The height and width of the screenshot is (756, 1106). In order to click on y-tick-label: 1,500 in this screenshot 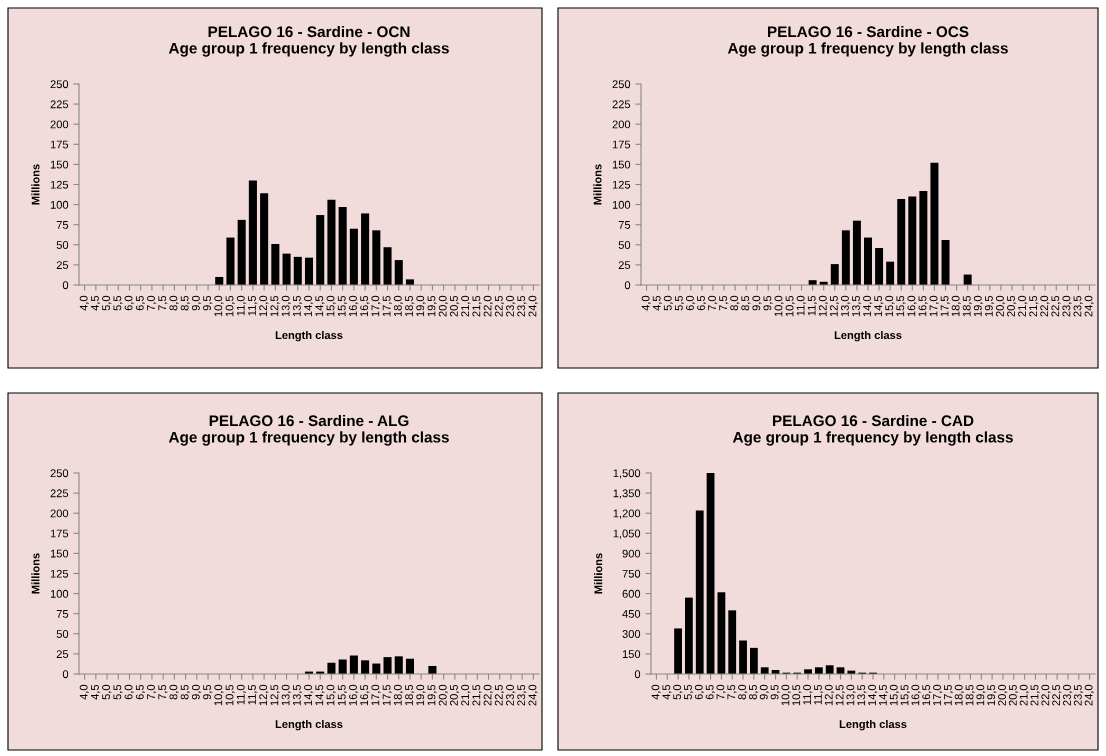, I will do `click(627, 474)`.